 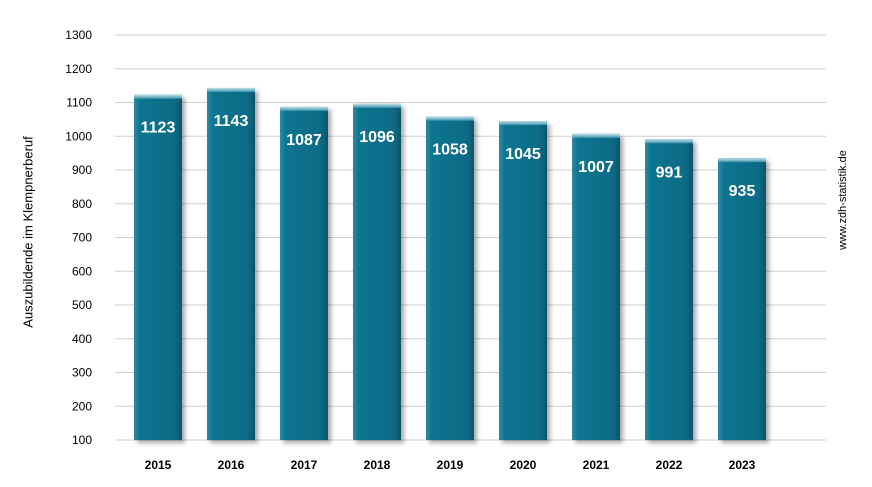 I want to click on y-tick-label: 1200, so click(x=78, y=69).